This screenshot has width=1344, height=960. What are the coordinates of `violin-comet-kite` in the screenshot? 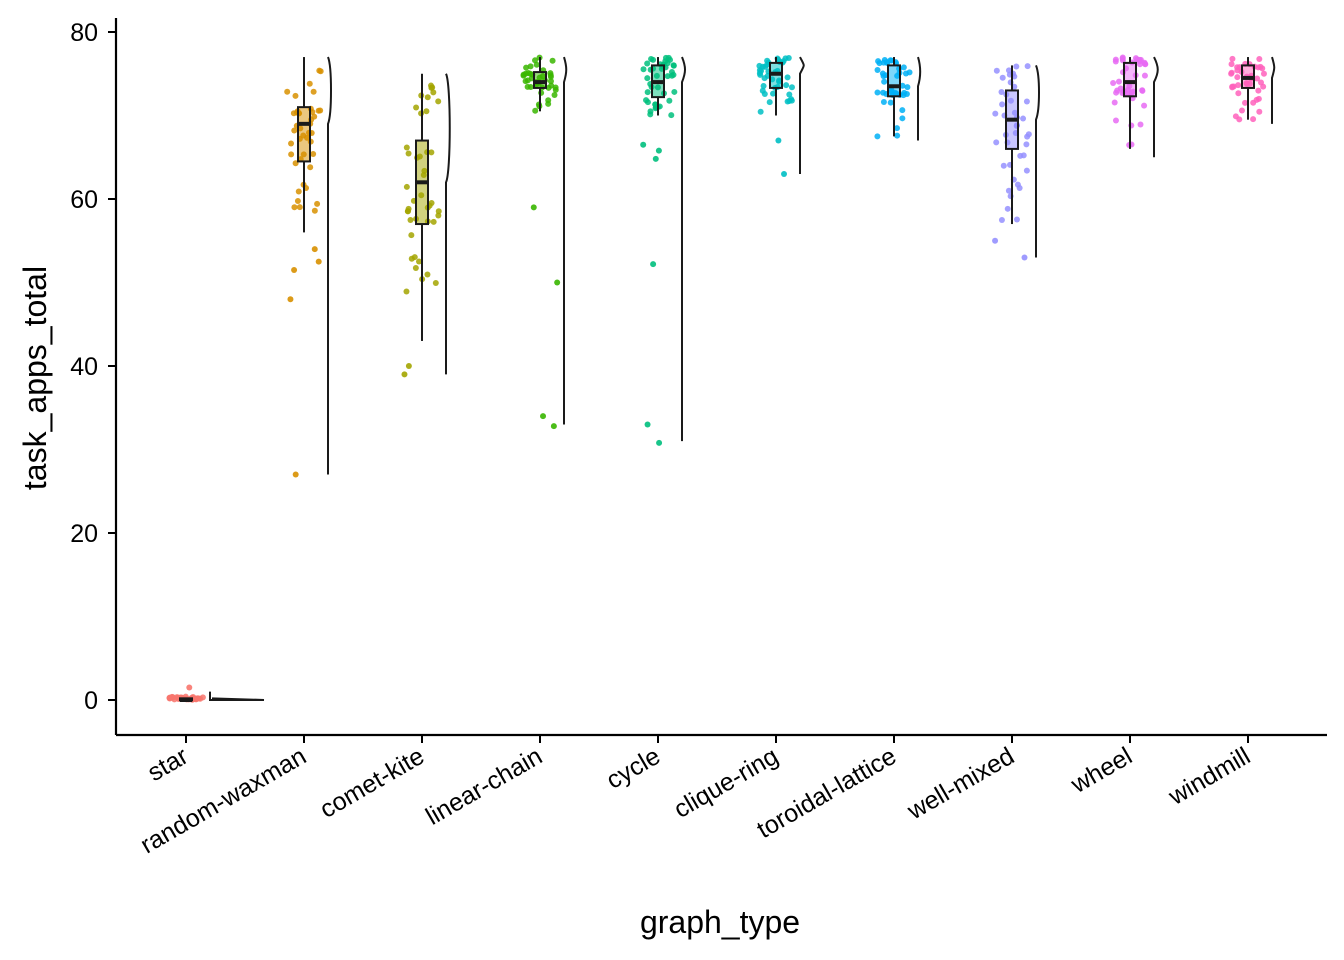 It's located at (448, 224).